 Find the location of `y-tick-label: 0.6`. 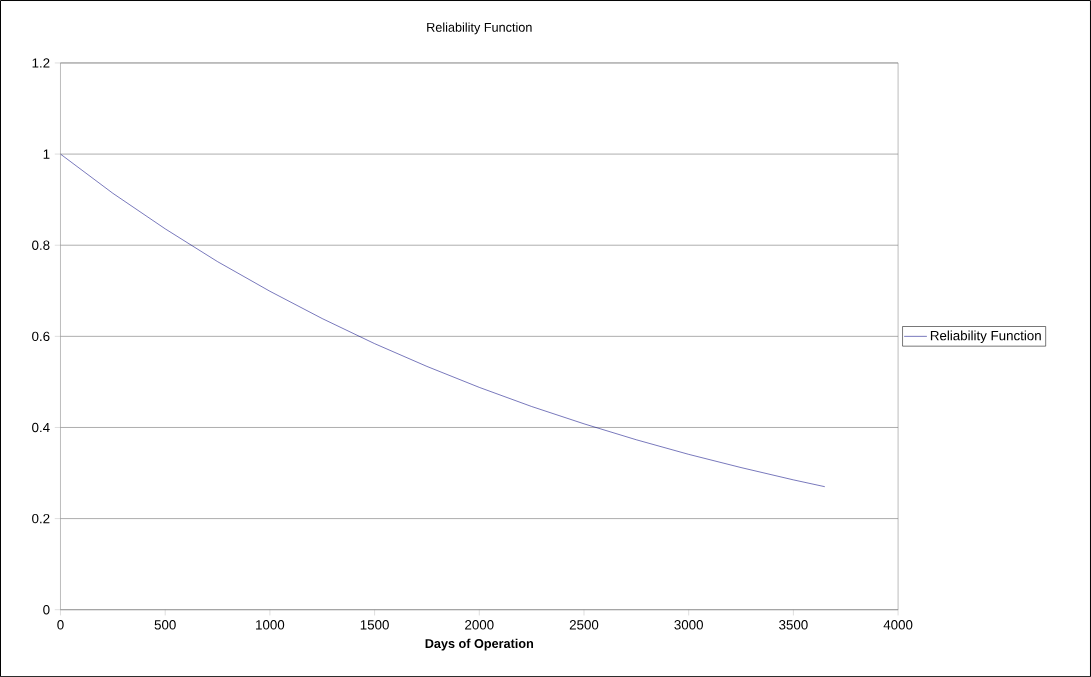

y-tick-label: 0.6 is located at coordinates (41, 336).